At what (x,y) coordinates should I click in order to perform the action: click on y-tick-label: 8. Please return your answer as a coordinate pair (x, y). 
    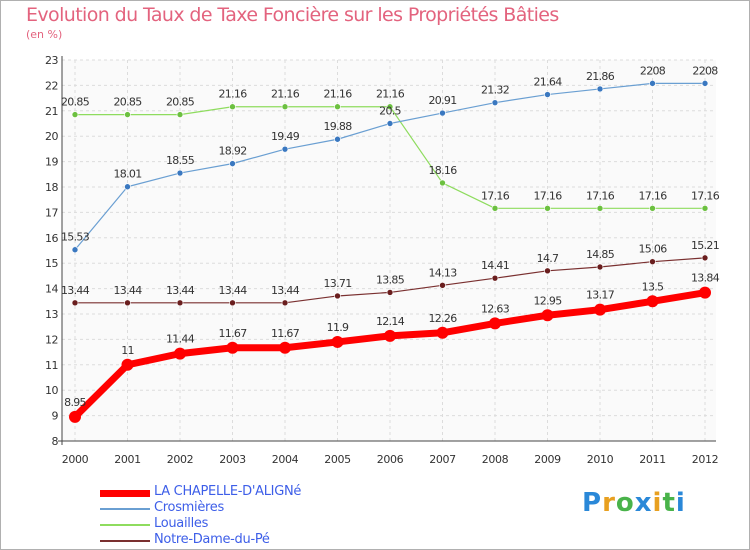
    Looking at the image, I should click on (55, 441).